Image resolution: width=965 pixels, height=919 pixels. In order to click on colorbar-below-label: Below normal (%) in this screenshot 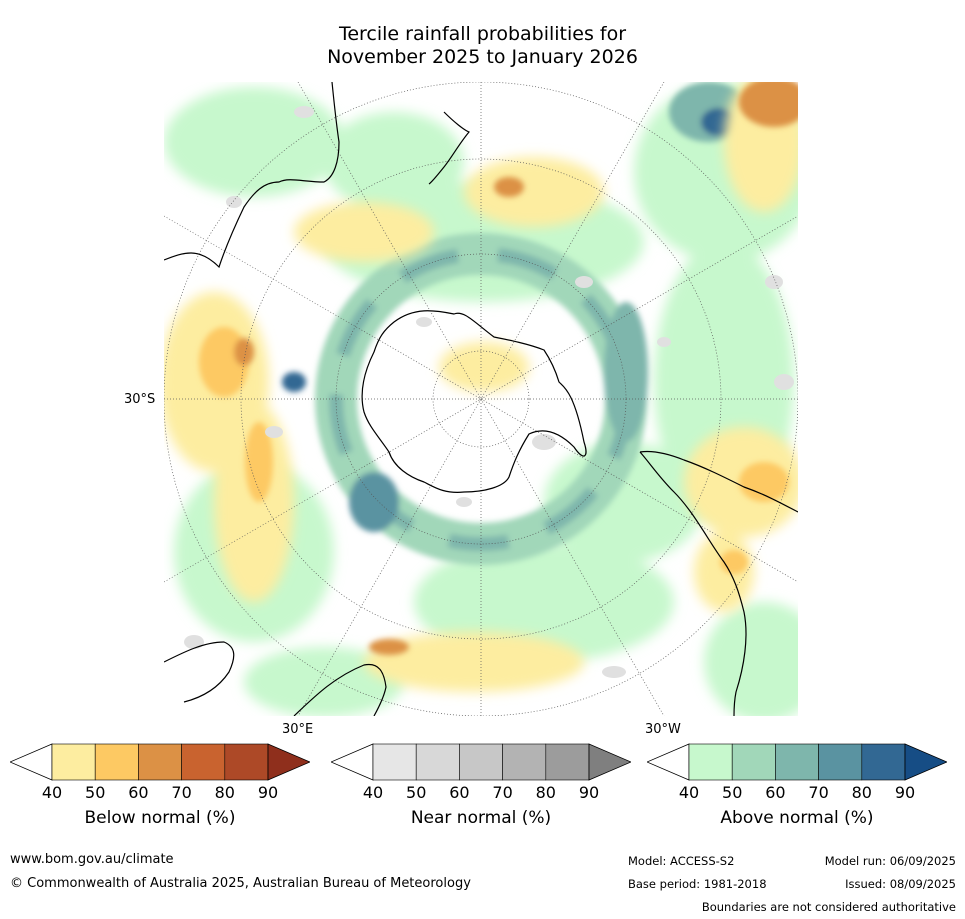, I will do `click(160, 818)`.